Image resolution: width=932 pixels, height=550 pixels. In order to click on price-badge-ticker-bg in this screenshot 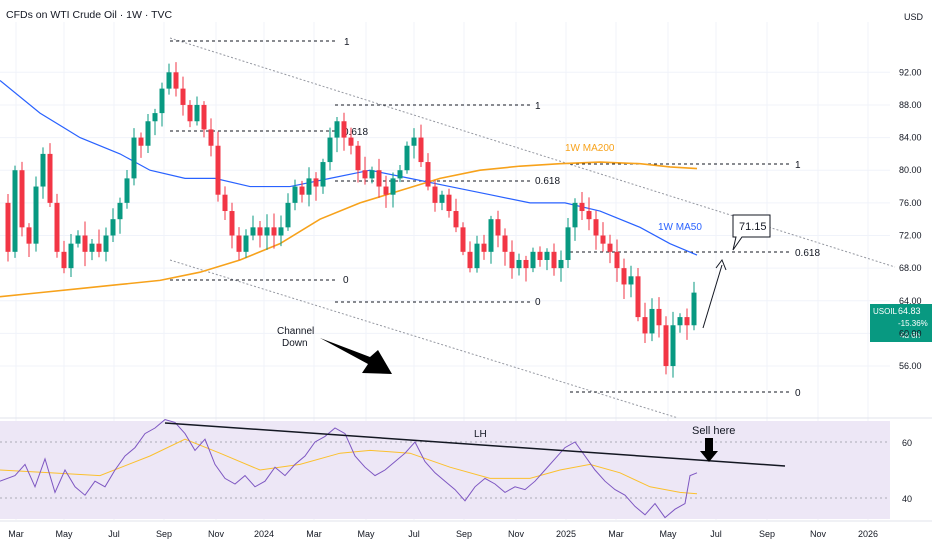, I will do `click(882, 310)`.